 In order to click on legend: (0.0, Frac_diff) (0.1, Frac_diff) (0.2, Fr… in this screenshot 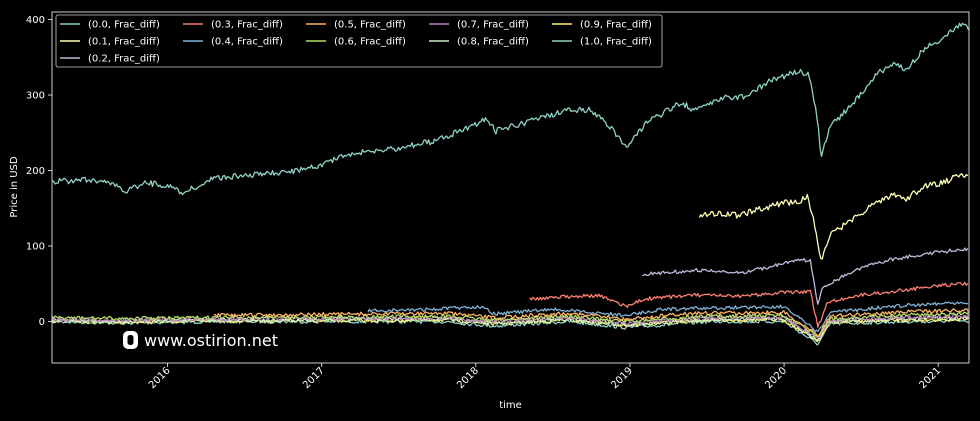, I will do `click(359, 41)`.